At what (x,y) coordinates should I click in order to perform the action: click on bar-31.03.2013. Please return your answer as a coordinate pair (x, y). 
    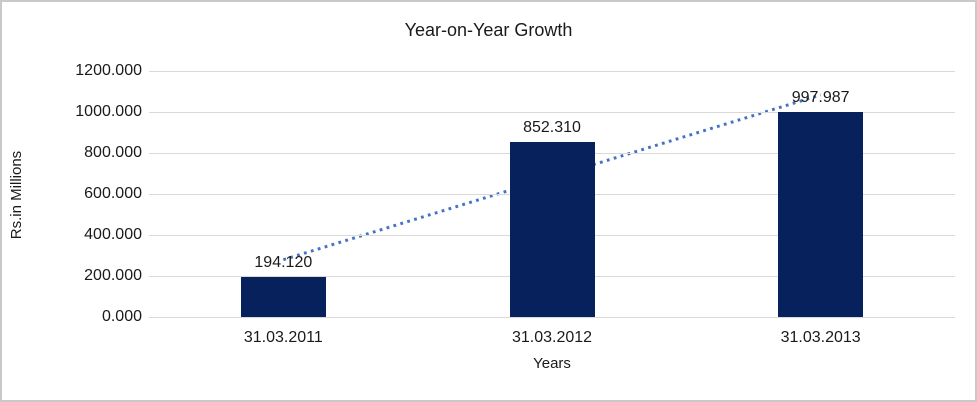
    Looking at the image, I should click on (821, 214).